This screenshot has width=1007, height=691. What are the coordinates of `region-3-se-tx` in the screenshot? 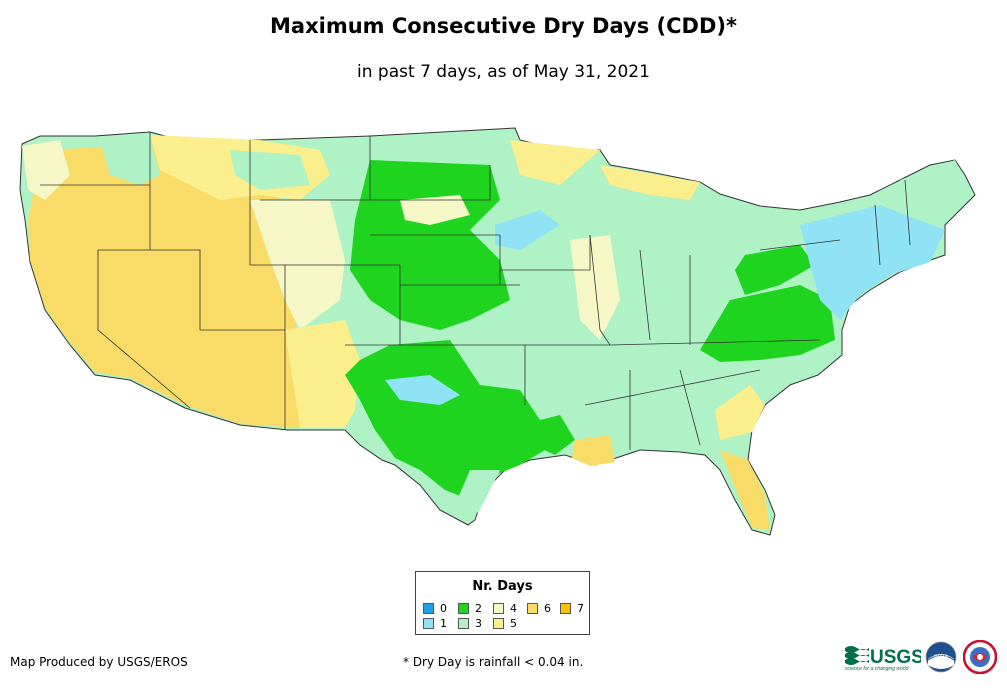 It's located at (477, 495).